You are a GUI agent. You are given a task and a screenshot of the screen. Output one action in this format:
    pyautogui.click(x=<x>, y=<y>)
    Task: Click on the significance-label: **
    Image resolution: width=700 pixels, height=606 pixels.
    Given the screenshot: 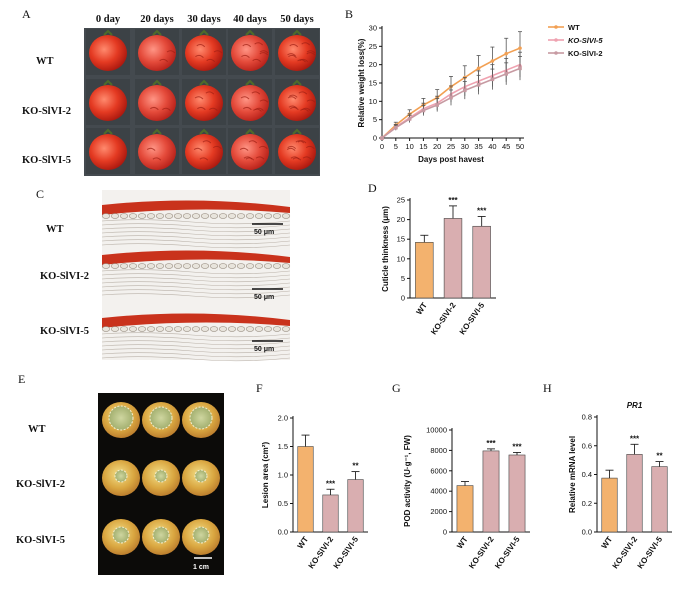 What is the action you would take?
    pyautogui.click(x=355, y=466)
    